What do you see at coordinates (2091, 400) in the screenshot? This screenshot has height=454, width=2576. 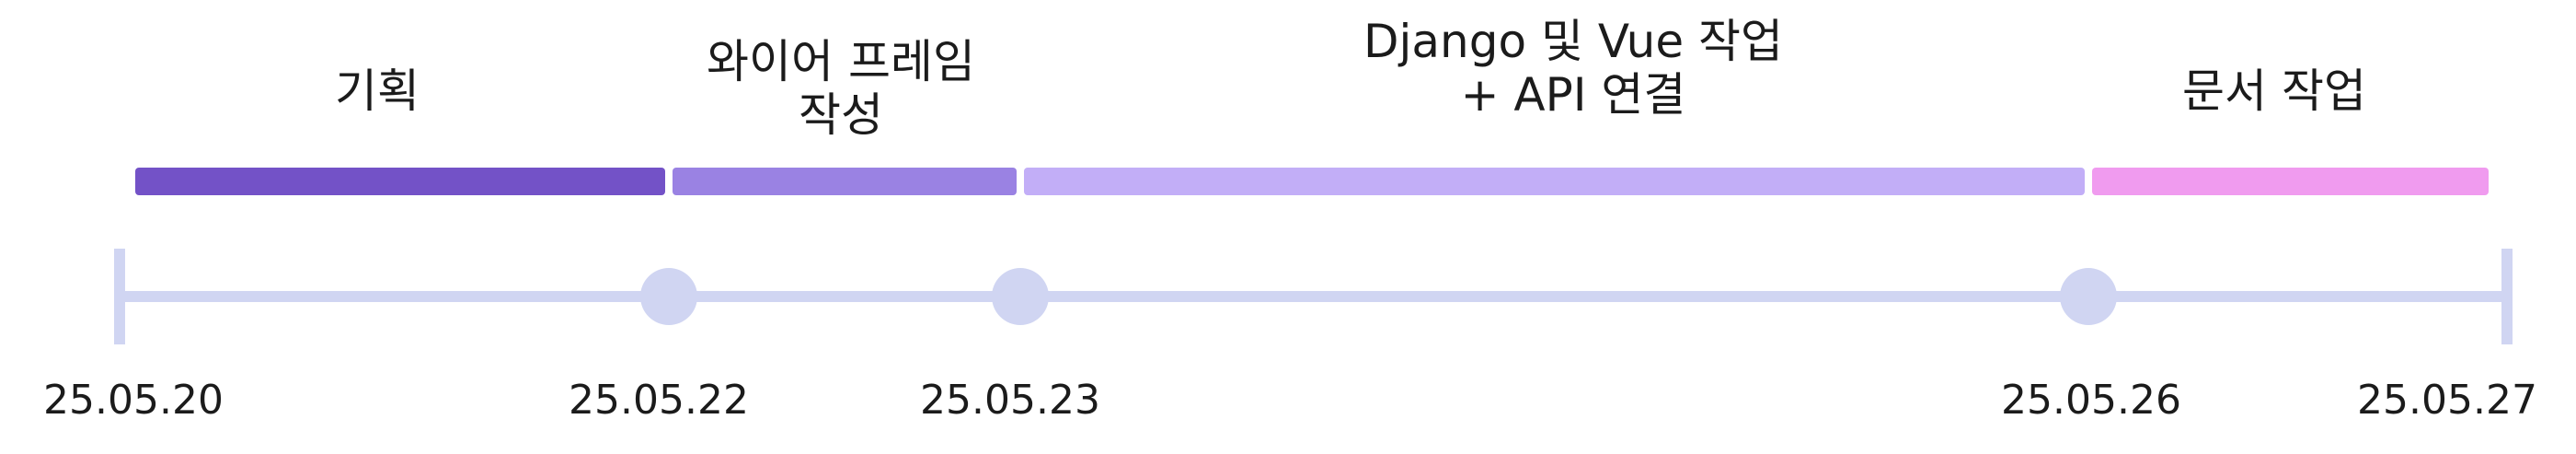 I see `date-label-0526: 25.05.26` at bounding box center [2091, 400].